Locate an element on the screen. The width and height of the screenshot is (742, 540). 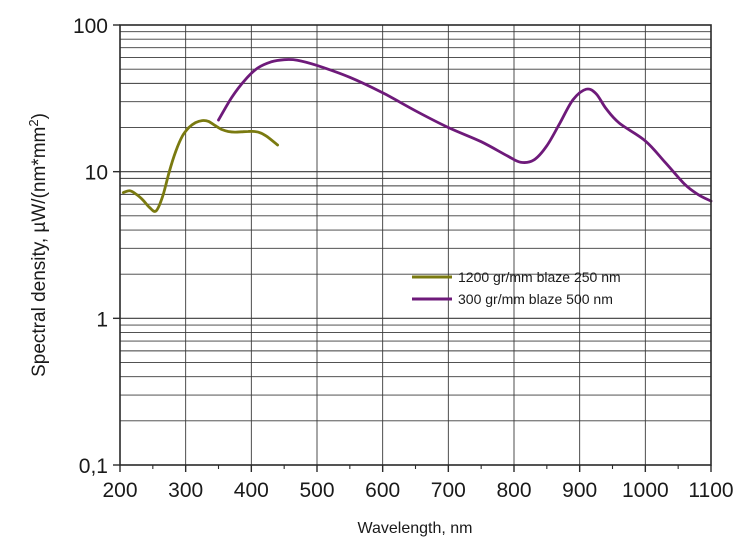
x-tick-label: 400 is located at coordinates (251, 490).